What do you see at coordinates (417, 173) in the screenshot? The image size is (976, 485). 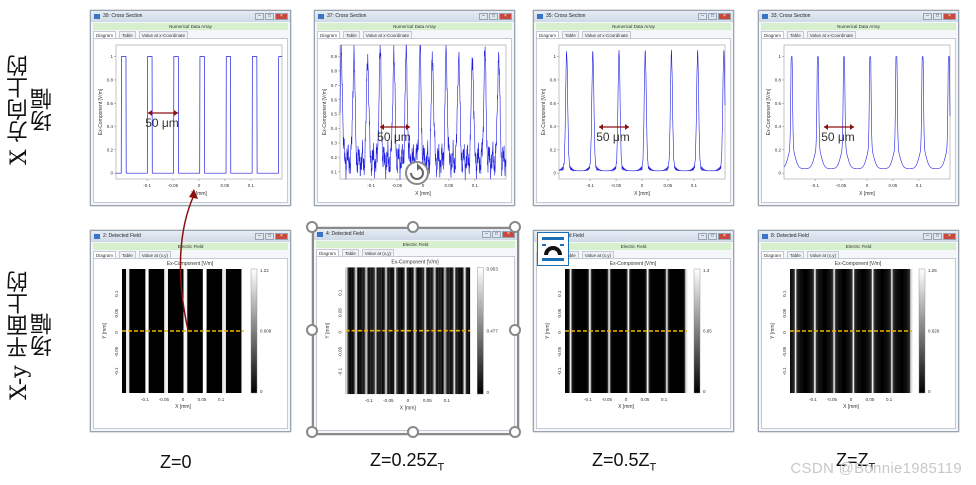 I see `rotate-handle-icon` at bounding box center [417, 173].